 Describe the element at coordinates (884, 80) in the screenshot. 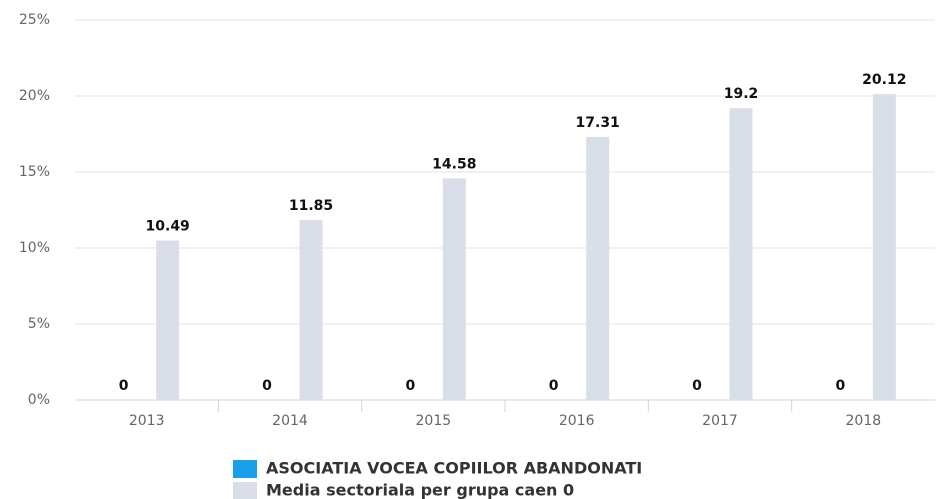

I see `data-label: 20.12` at that location.